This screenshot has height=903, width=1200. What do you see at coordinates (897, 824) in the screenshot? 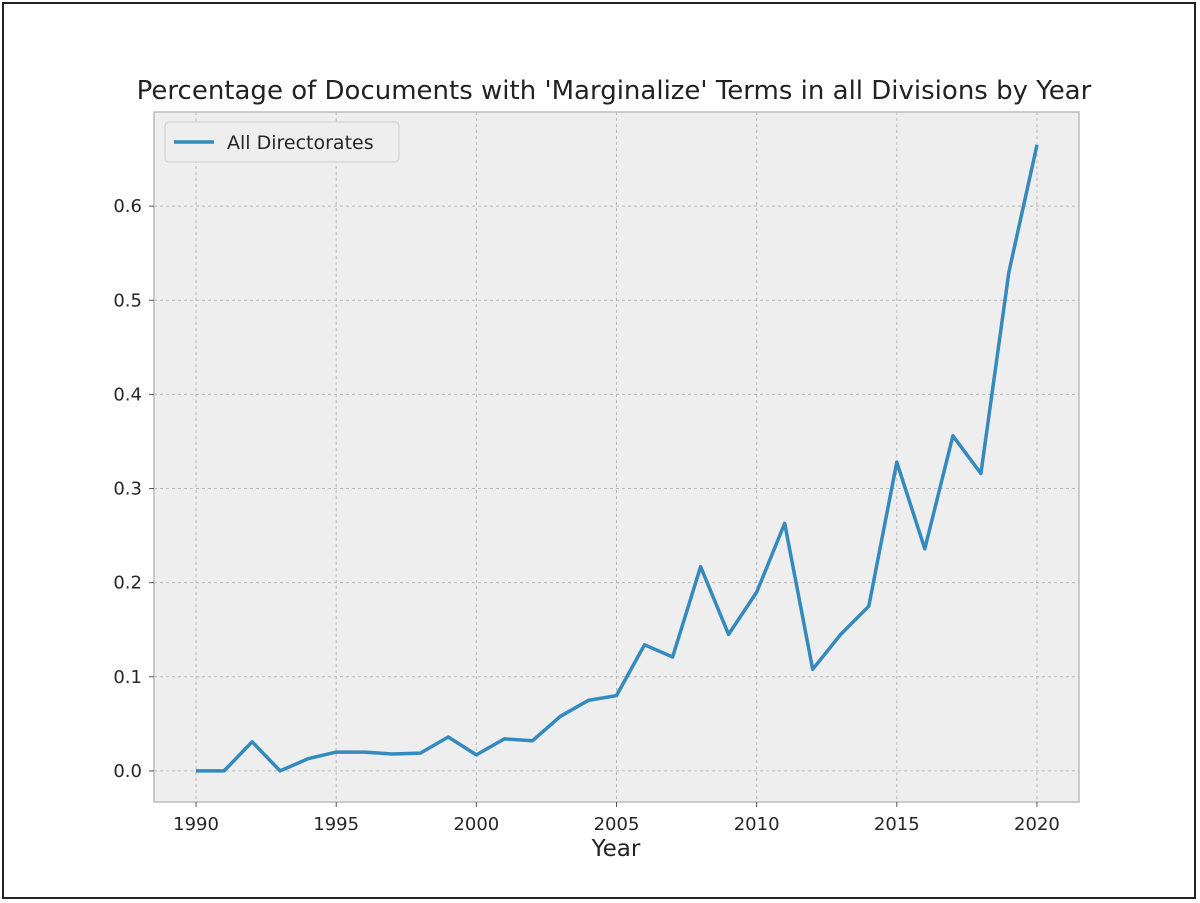
I see `x-tick-label: 2015` at bounding box center [897, 824].